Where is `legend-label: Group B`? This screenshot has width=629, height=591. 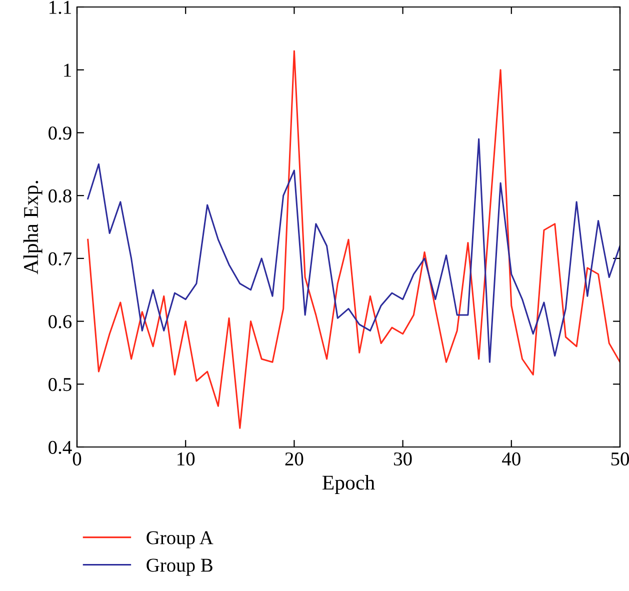
legend-label: Group B is located at coordinates (179, 567).